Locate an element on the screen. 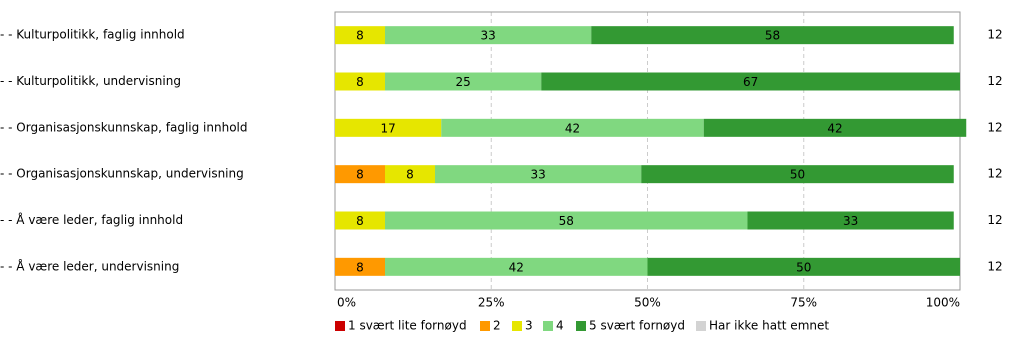 The image size is (1011, 338). value-label: 17 is located at coordinates (387, 128).